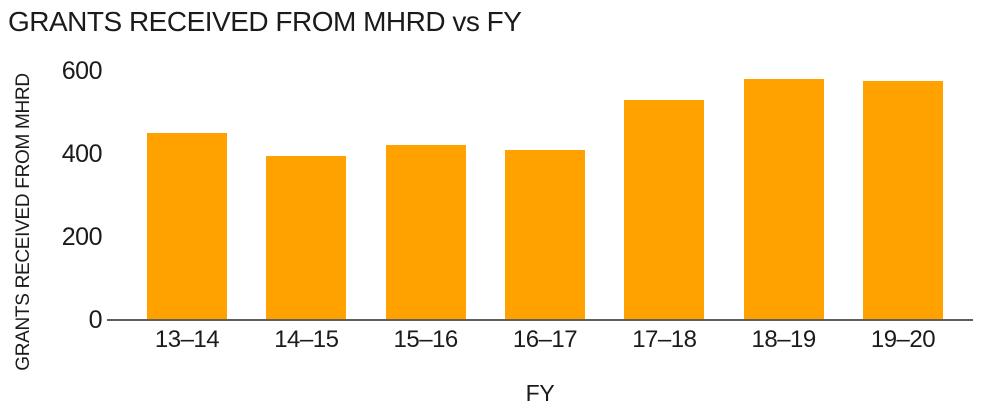 The image size is (983, 412). Describe the element at coordinates (265, 21) in the screenshot. I see `chart-title: GRANTS RECEIVED FROM MHRD vs FY` at that location.